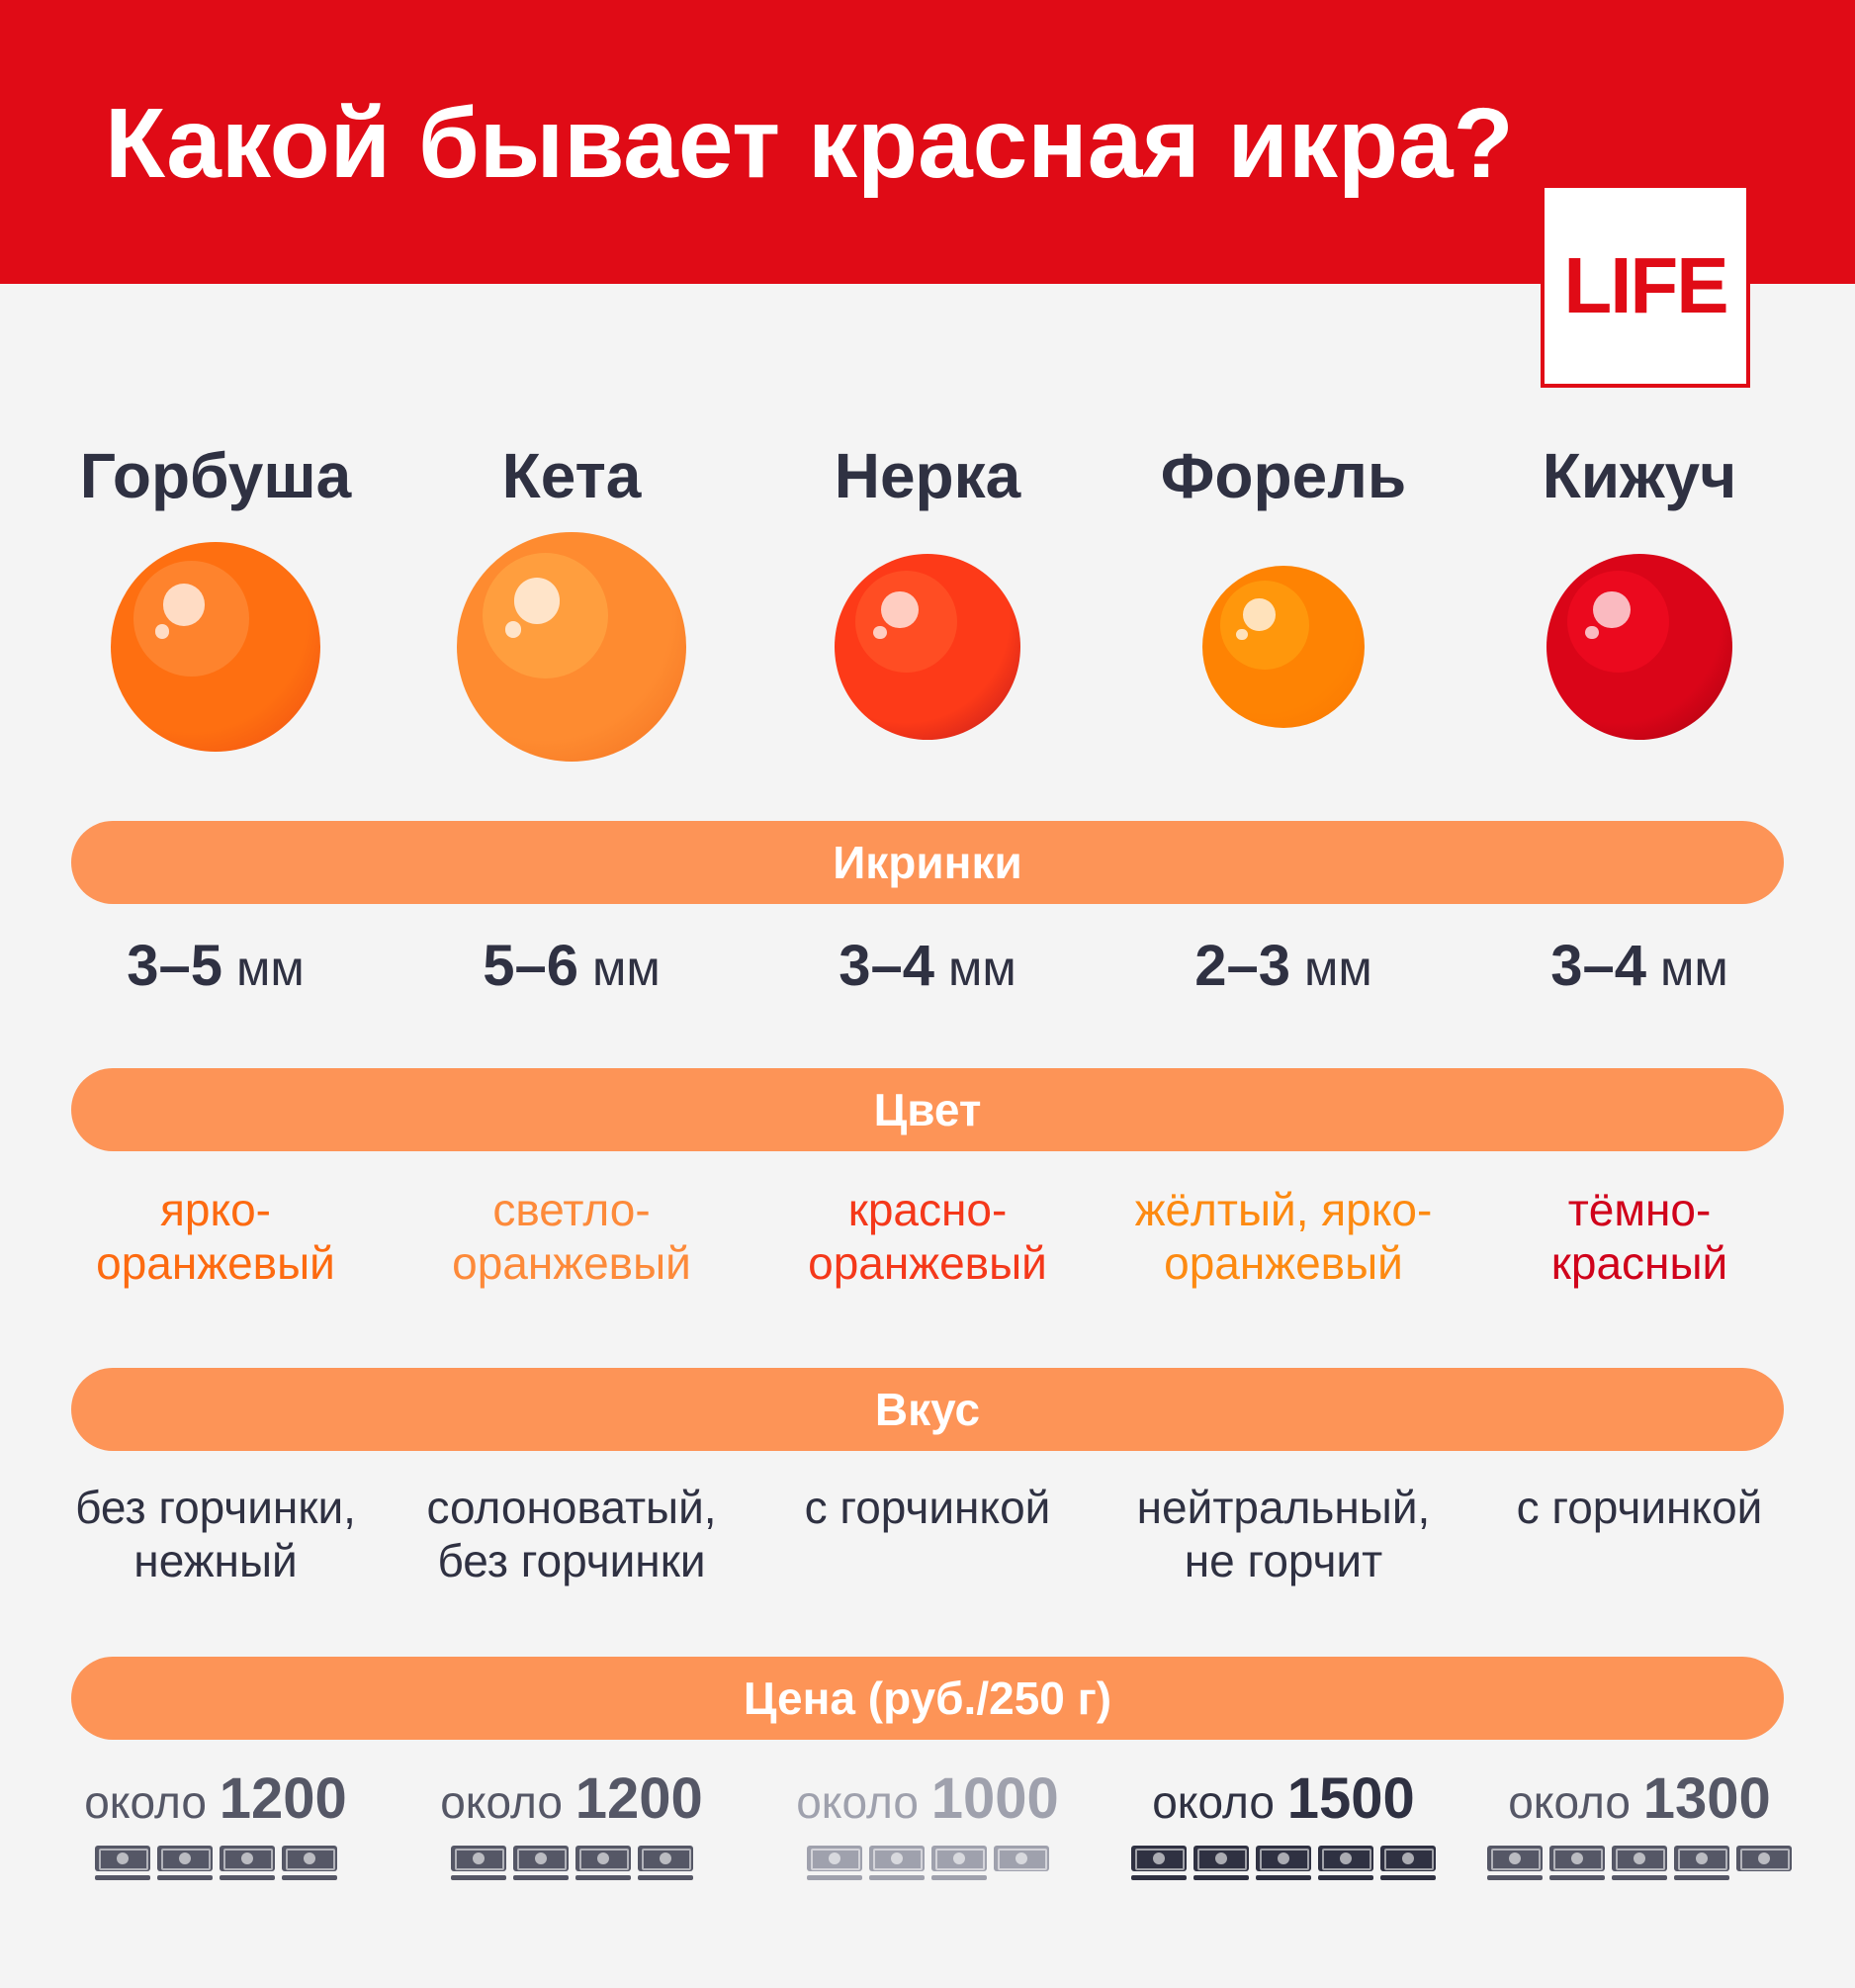 Image resolution: width=1855 pixels, height=1988 pixels. Describe the element at coordinates (809, 143) in the screenshot. I see `page-title: Какой бывает красная икра?` at that location.